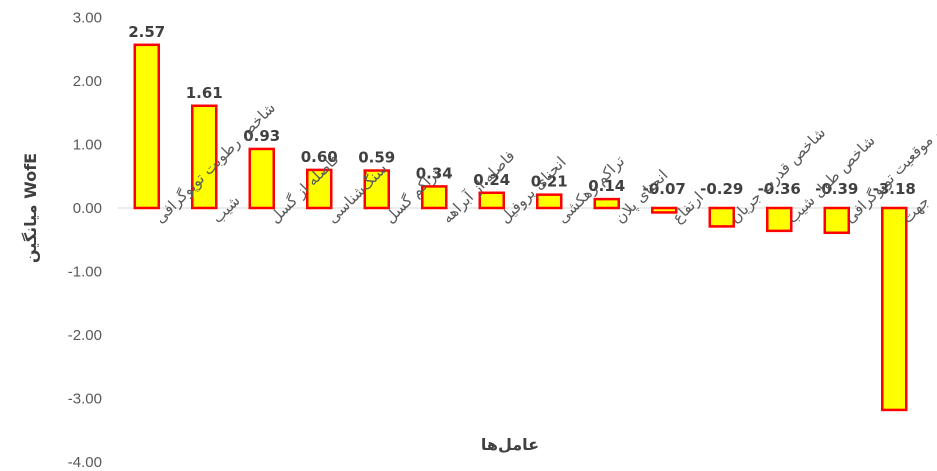 The height and width of the screenshot is (471, 937). I want to click on data-label: 0.93, so click(261, 136).